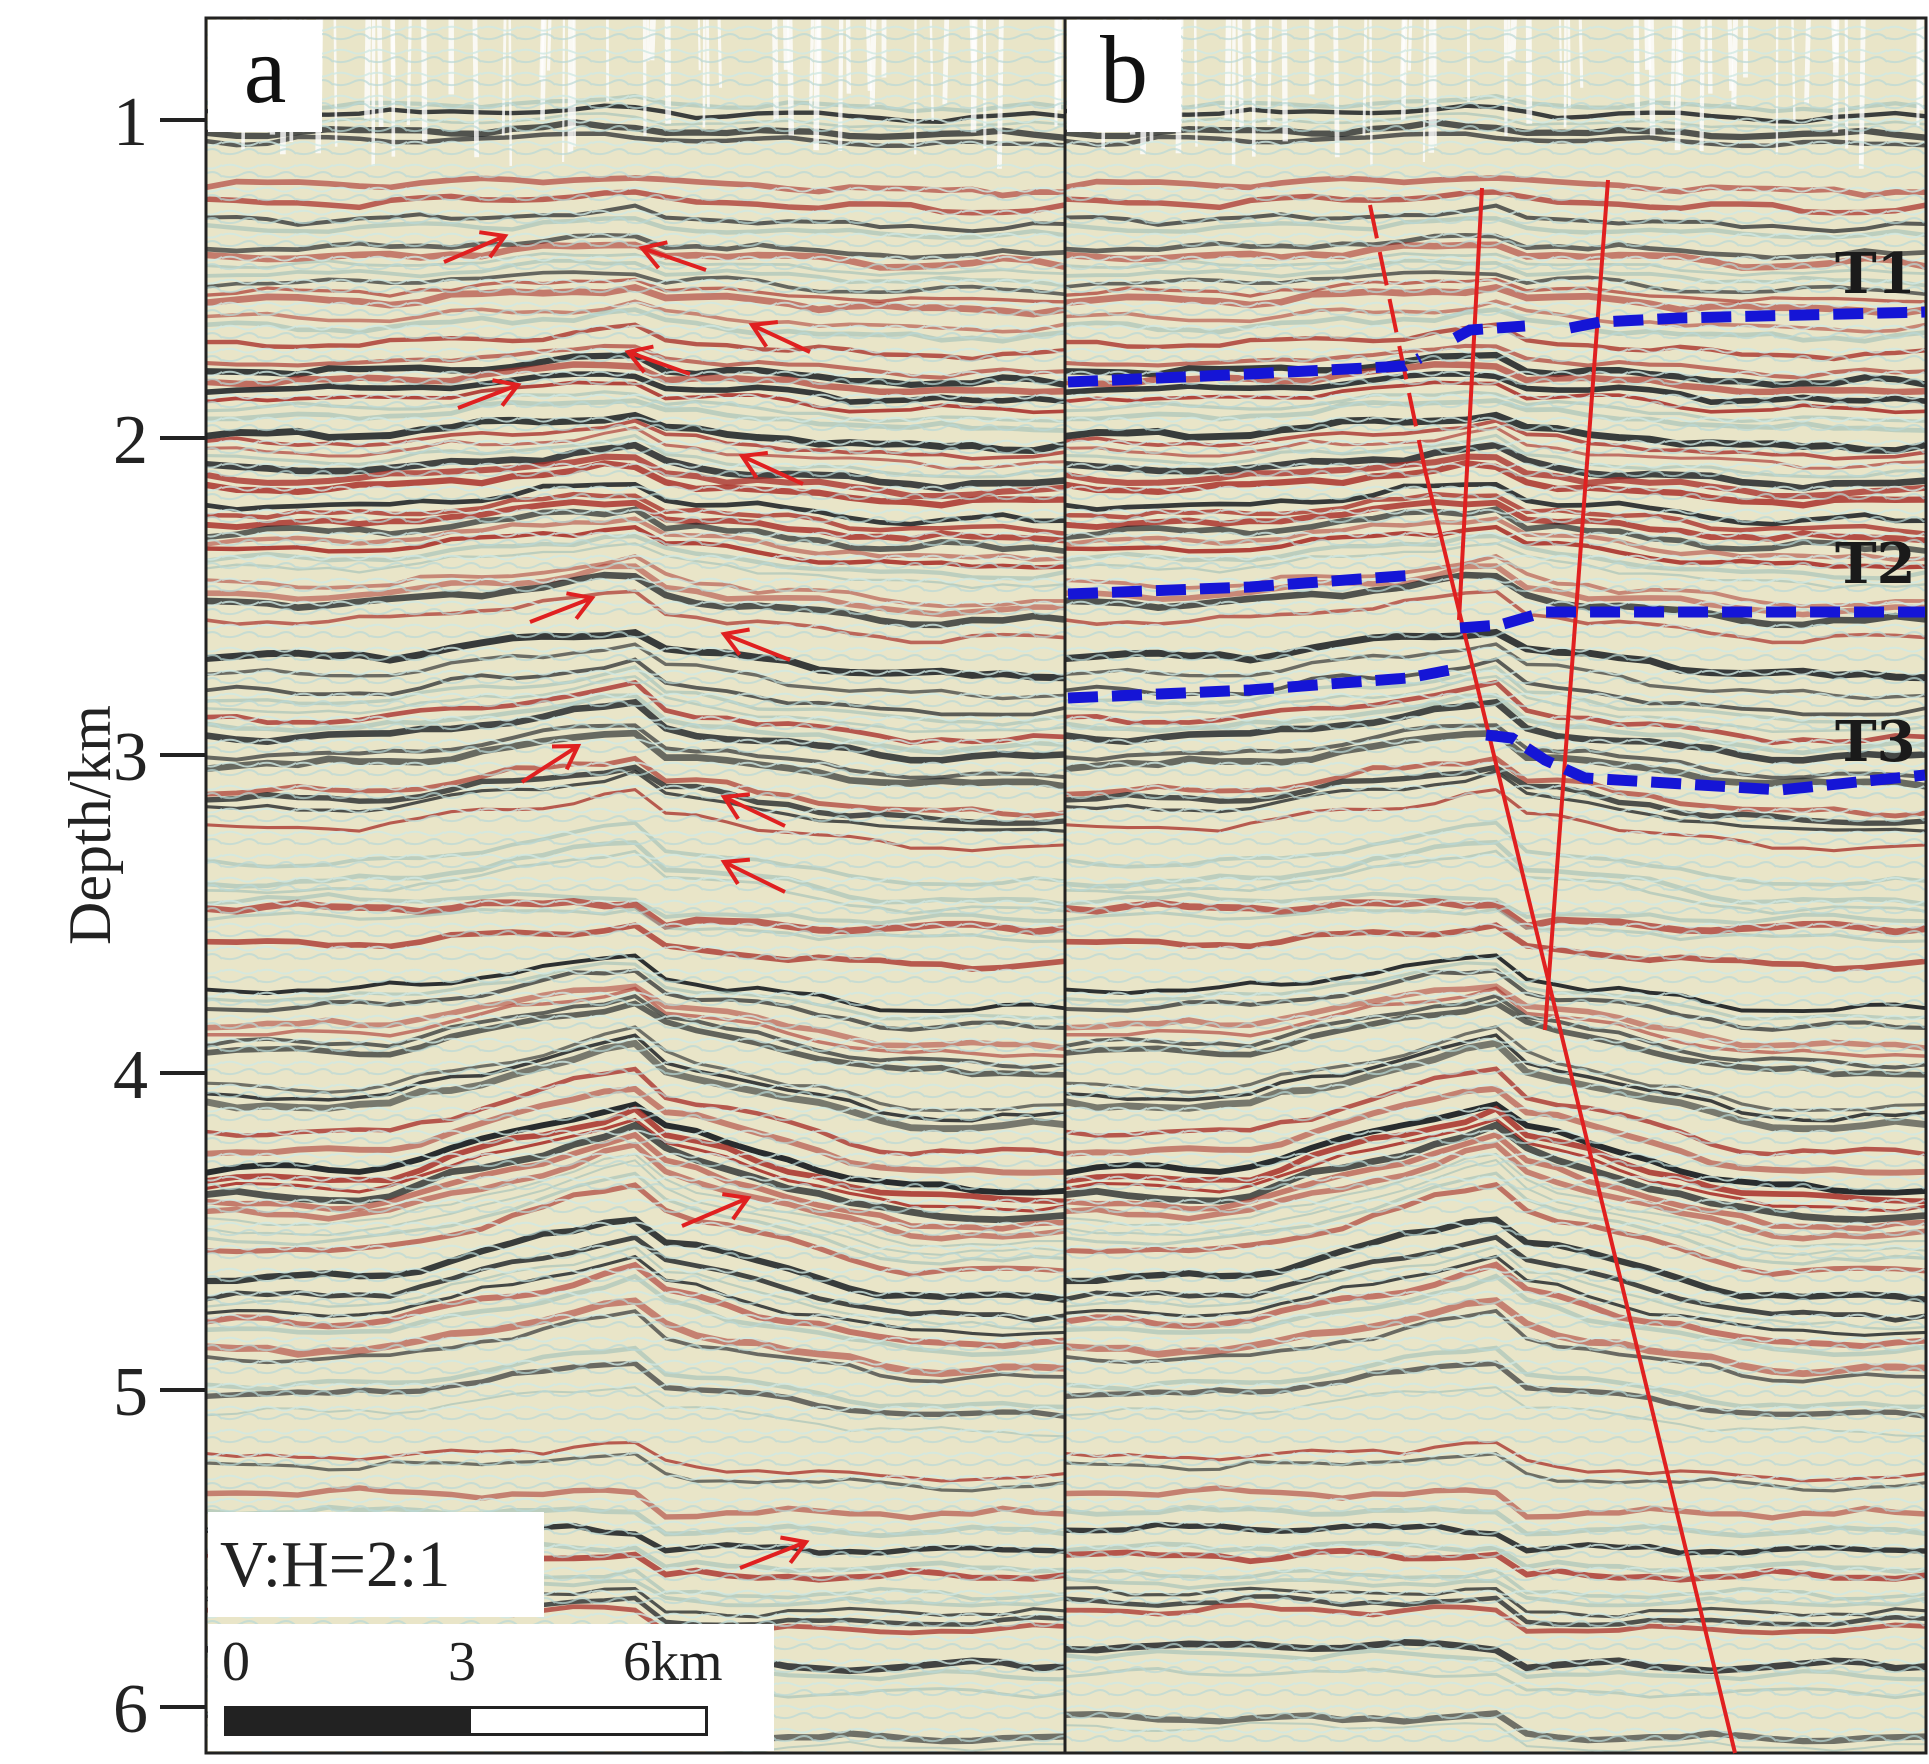 This screenshot has width=1929, height=1764. What do you see at coordinates (1124, 76) in the screenshot?
I see `panel-label-b: b` at bounding box center [1124, 76].